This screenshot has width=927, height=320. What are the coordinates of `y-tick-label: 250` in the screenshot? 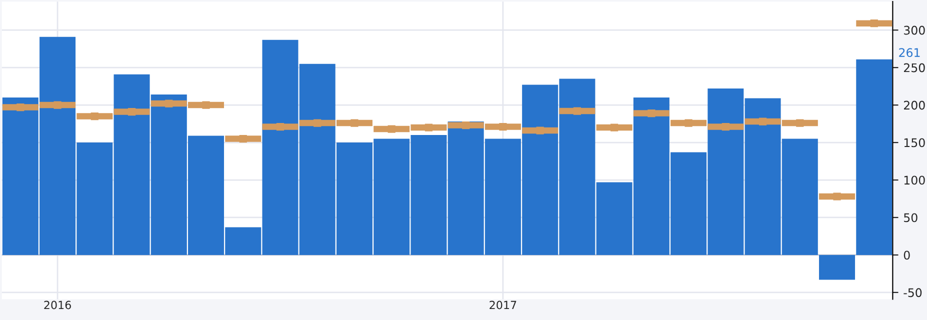 It's located at (914, 67).